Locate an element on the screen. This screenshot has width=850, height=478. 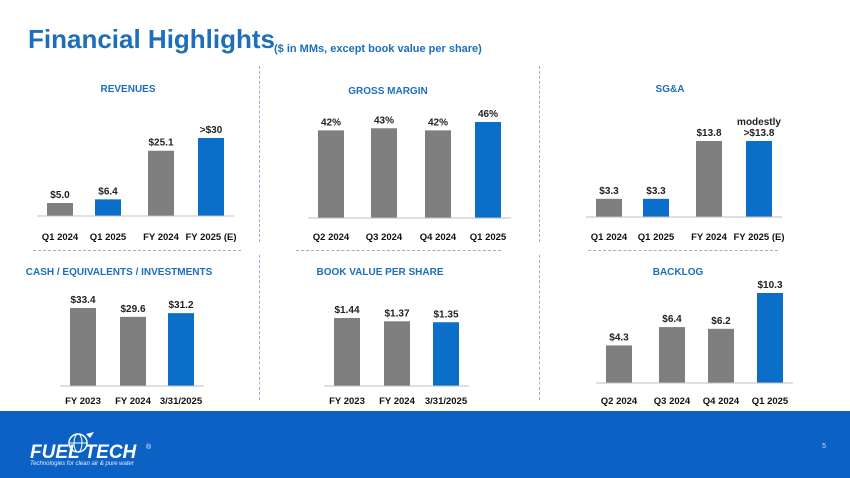
svg-text: FUEL TECH is located at coordinates (84, 451).